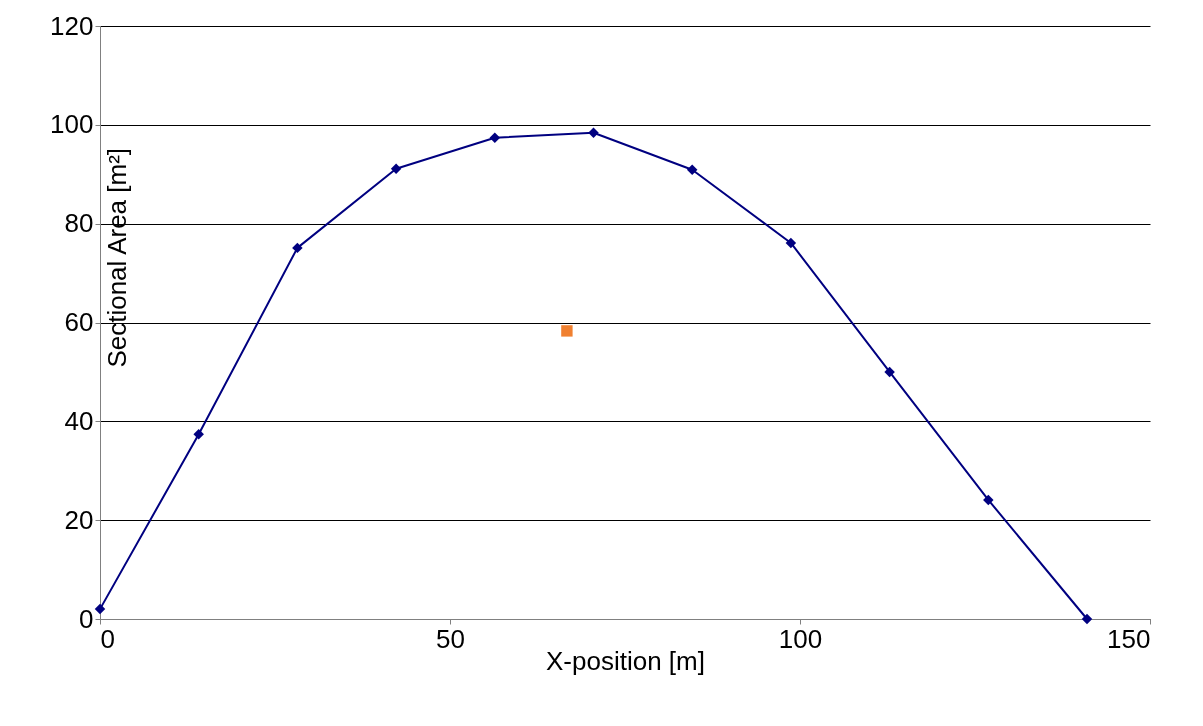  I want to click on y-tick-label: 100, so click(72, 124).